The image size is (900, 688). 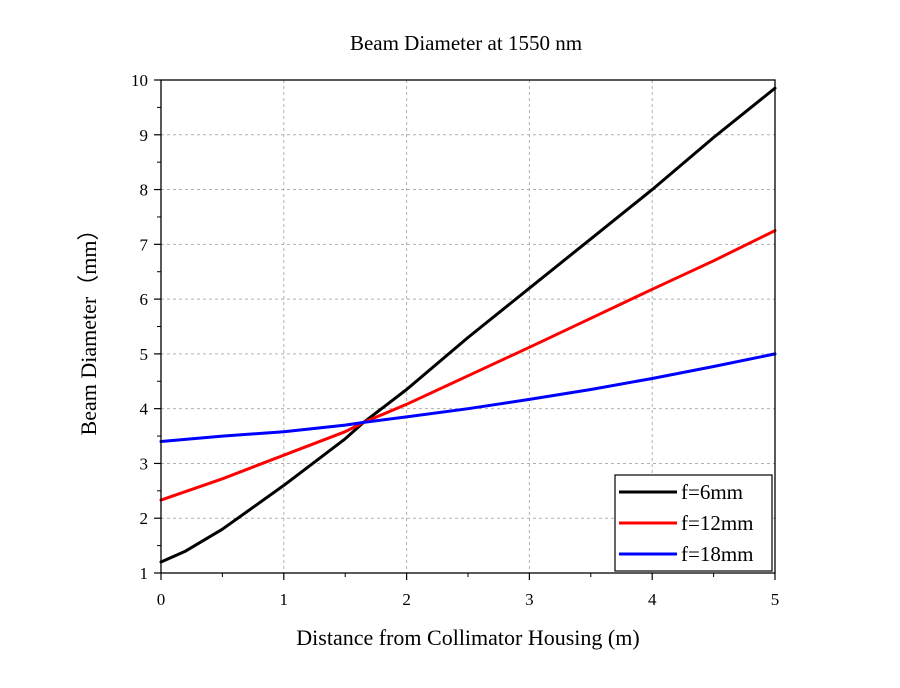 What do you see at coordinates (144, 409) in the screenshot?
I see `y-tick-label: 4` at bounding box center [144, 409].